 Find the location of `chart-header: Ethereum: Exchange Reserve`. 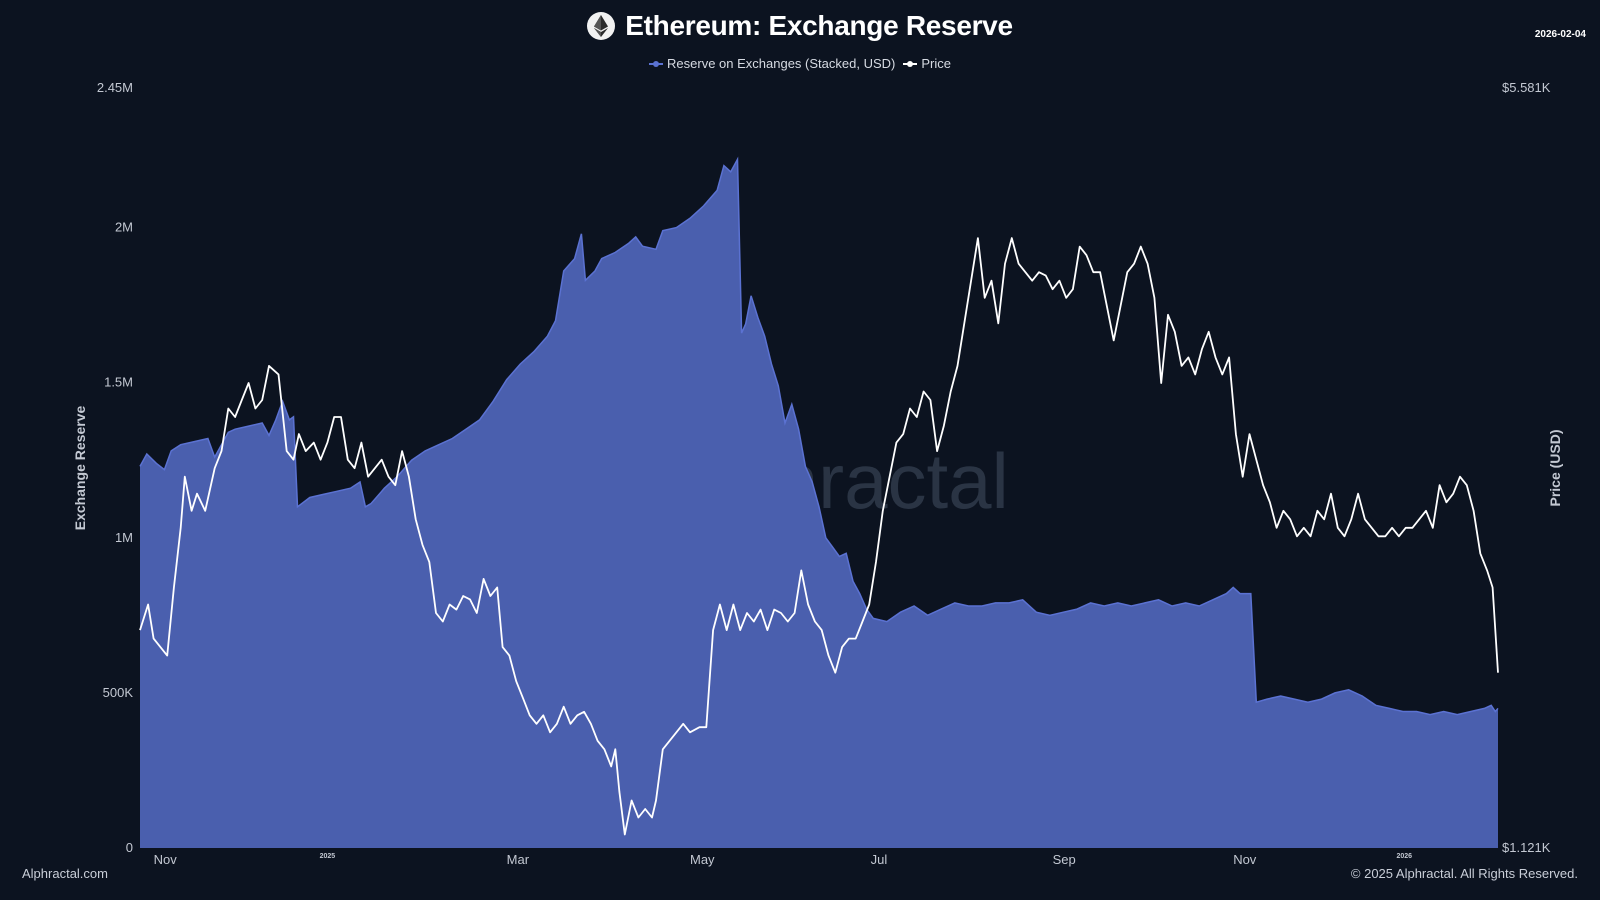

chart-header: Ethereum: Exchange Reserve is located at coordinates (800, 26).